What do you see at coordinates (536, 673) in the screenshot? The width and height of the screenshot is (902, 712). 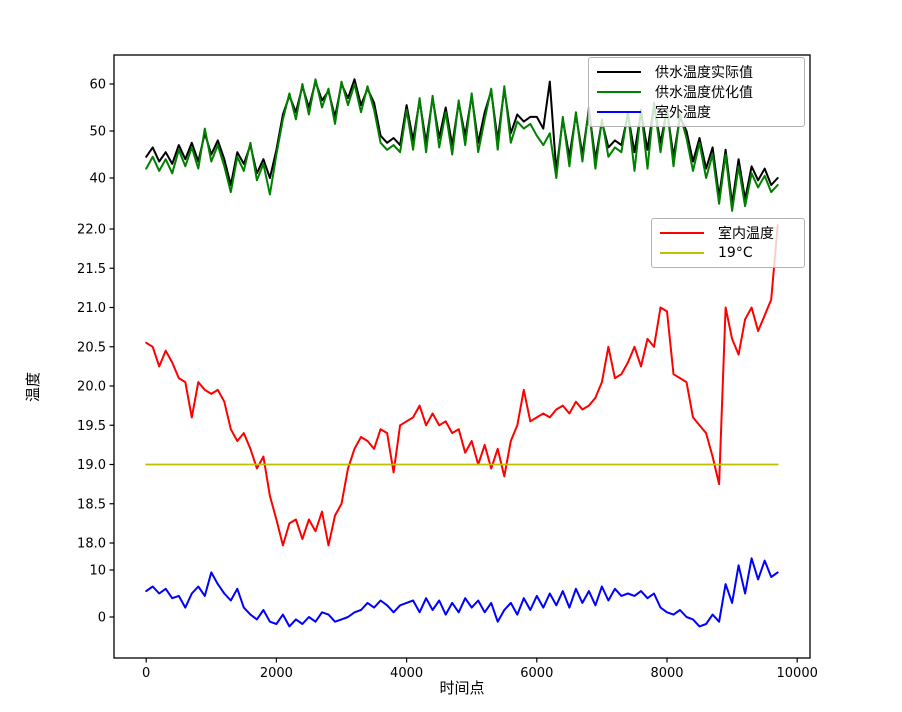 I see `x-tick-label: 6000` at bounding box center [536, 673].